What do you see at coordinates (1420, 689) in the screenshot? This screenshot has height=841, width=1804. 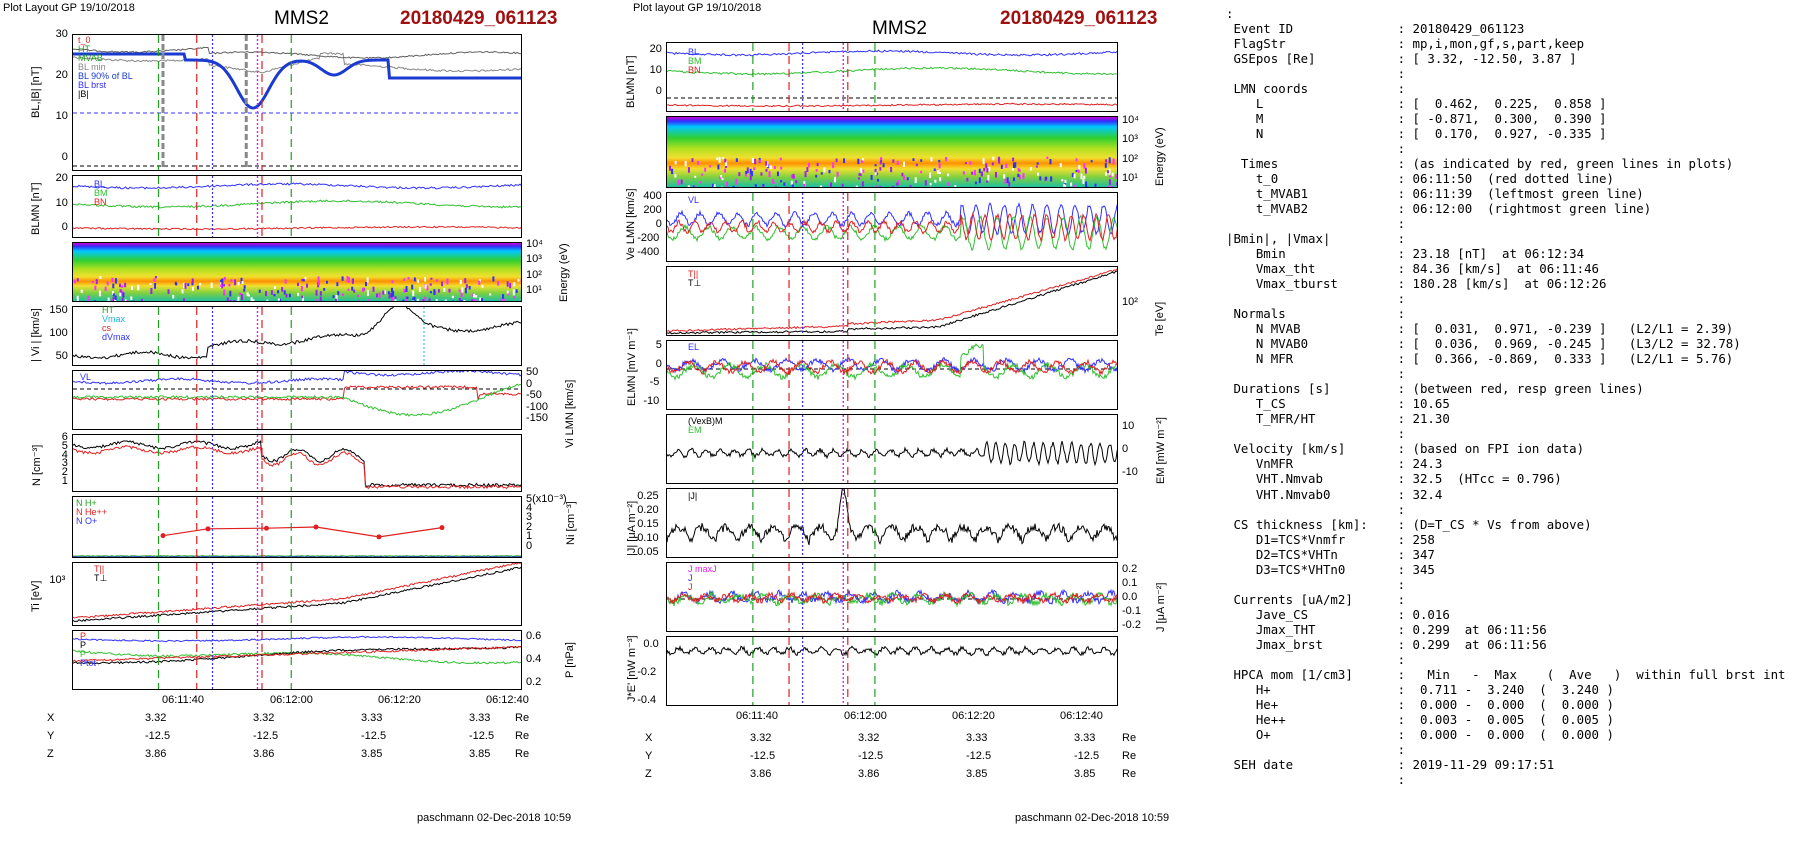 I see `info-line: H+ : 0.711 - 3.240 ( 3.240 )` at bounding box center [1420, 689].